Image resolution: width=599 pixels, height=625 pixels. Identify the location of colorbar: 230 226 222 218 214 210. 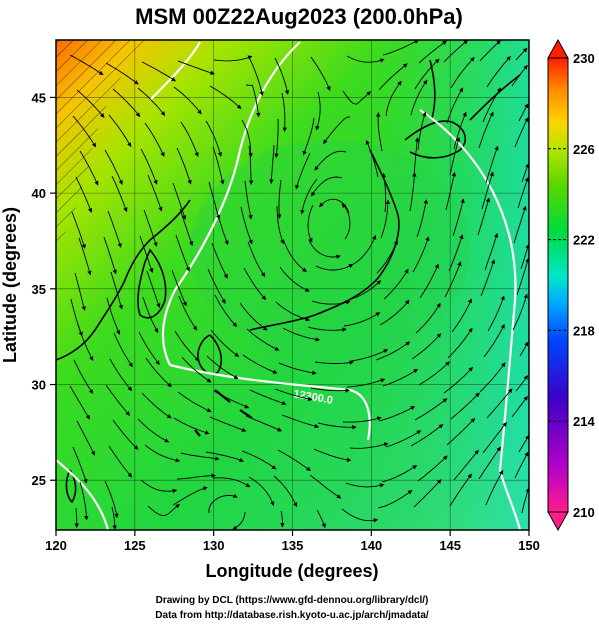
(571, 285).